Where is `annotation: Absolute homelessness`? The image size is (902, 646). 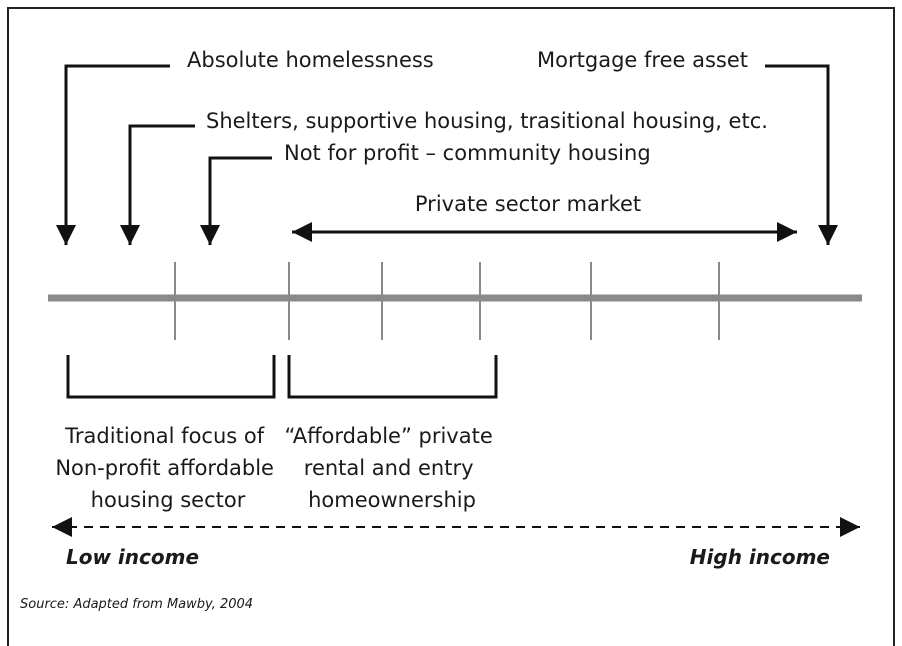 annotation: Absolute homelessness is located at coordinates (310, 60).